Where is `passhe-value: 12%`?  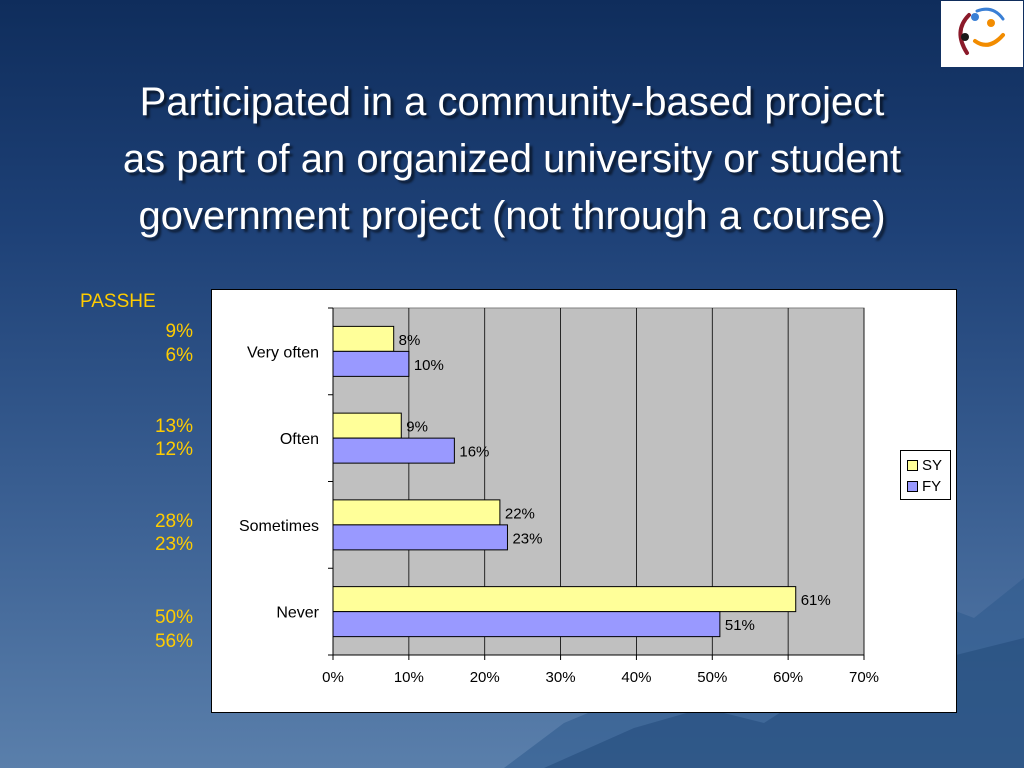
passhe-value: 12% is located at coordinates (173, 449).